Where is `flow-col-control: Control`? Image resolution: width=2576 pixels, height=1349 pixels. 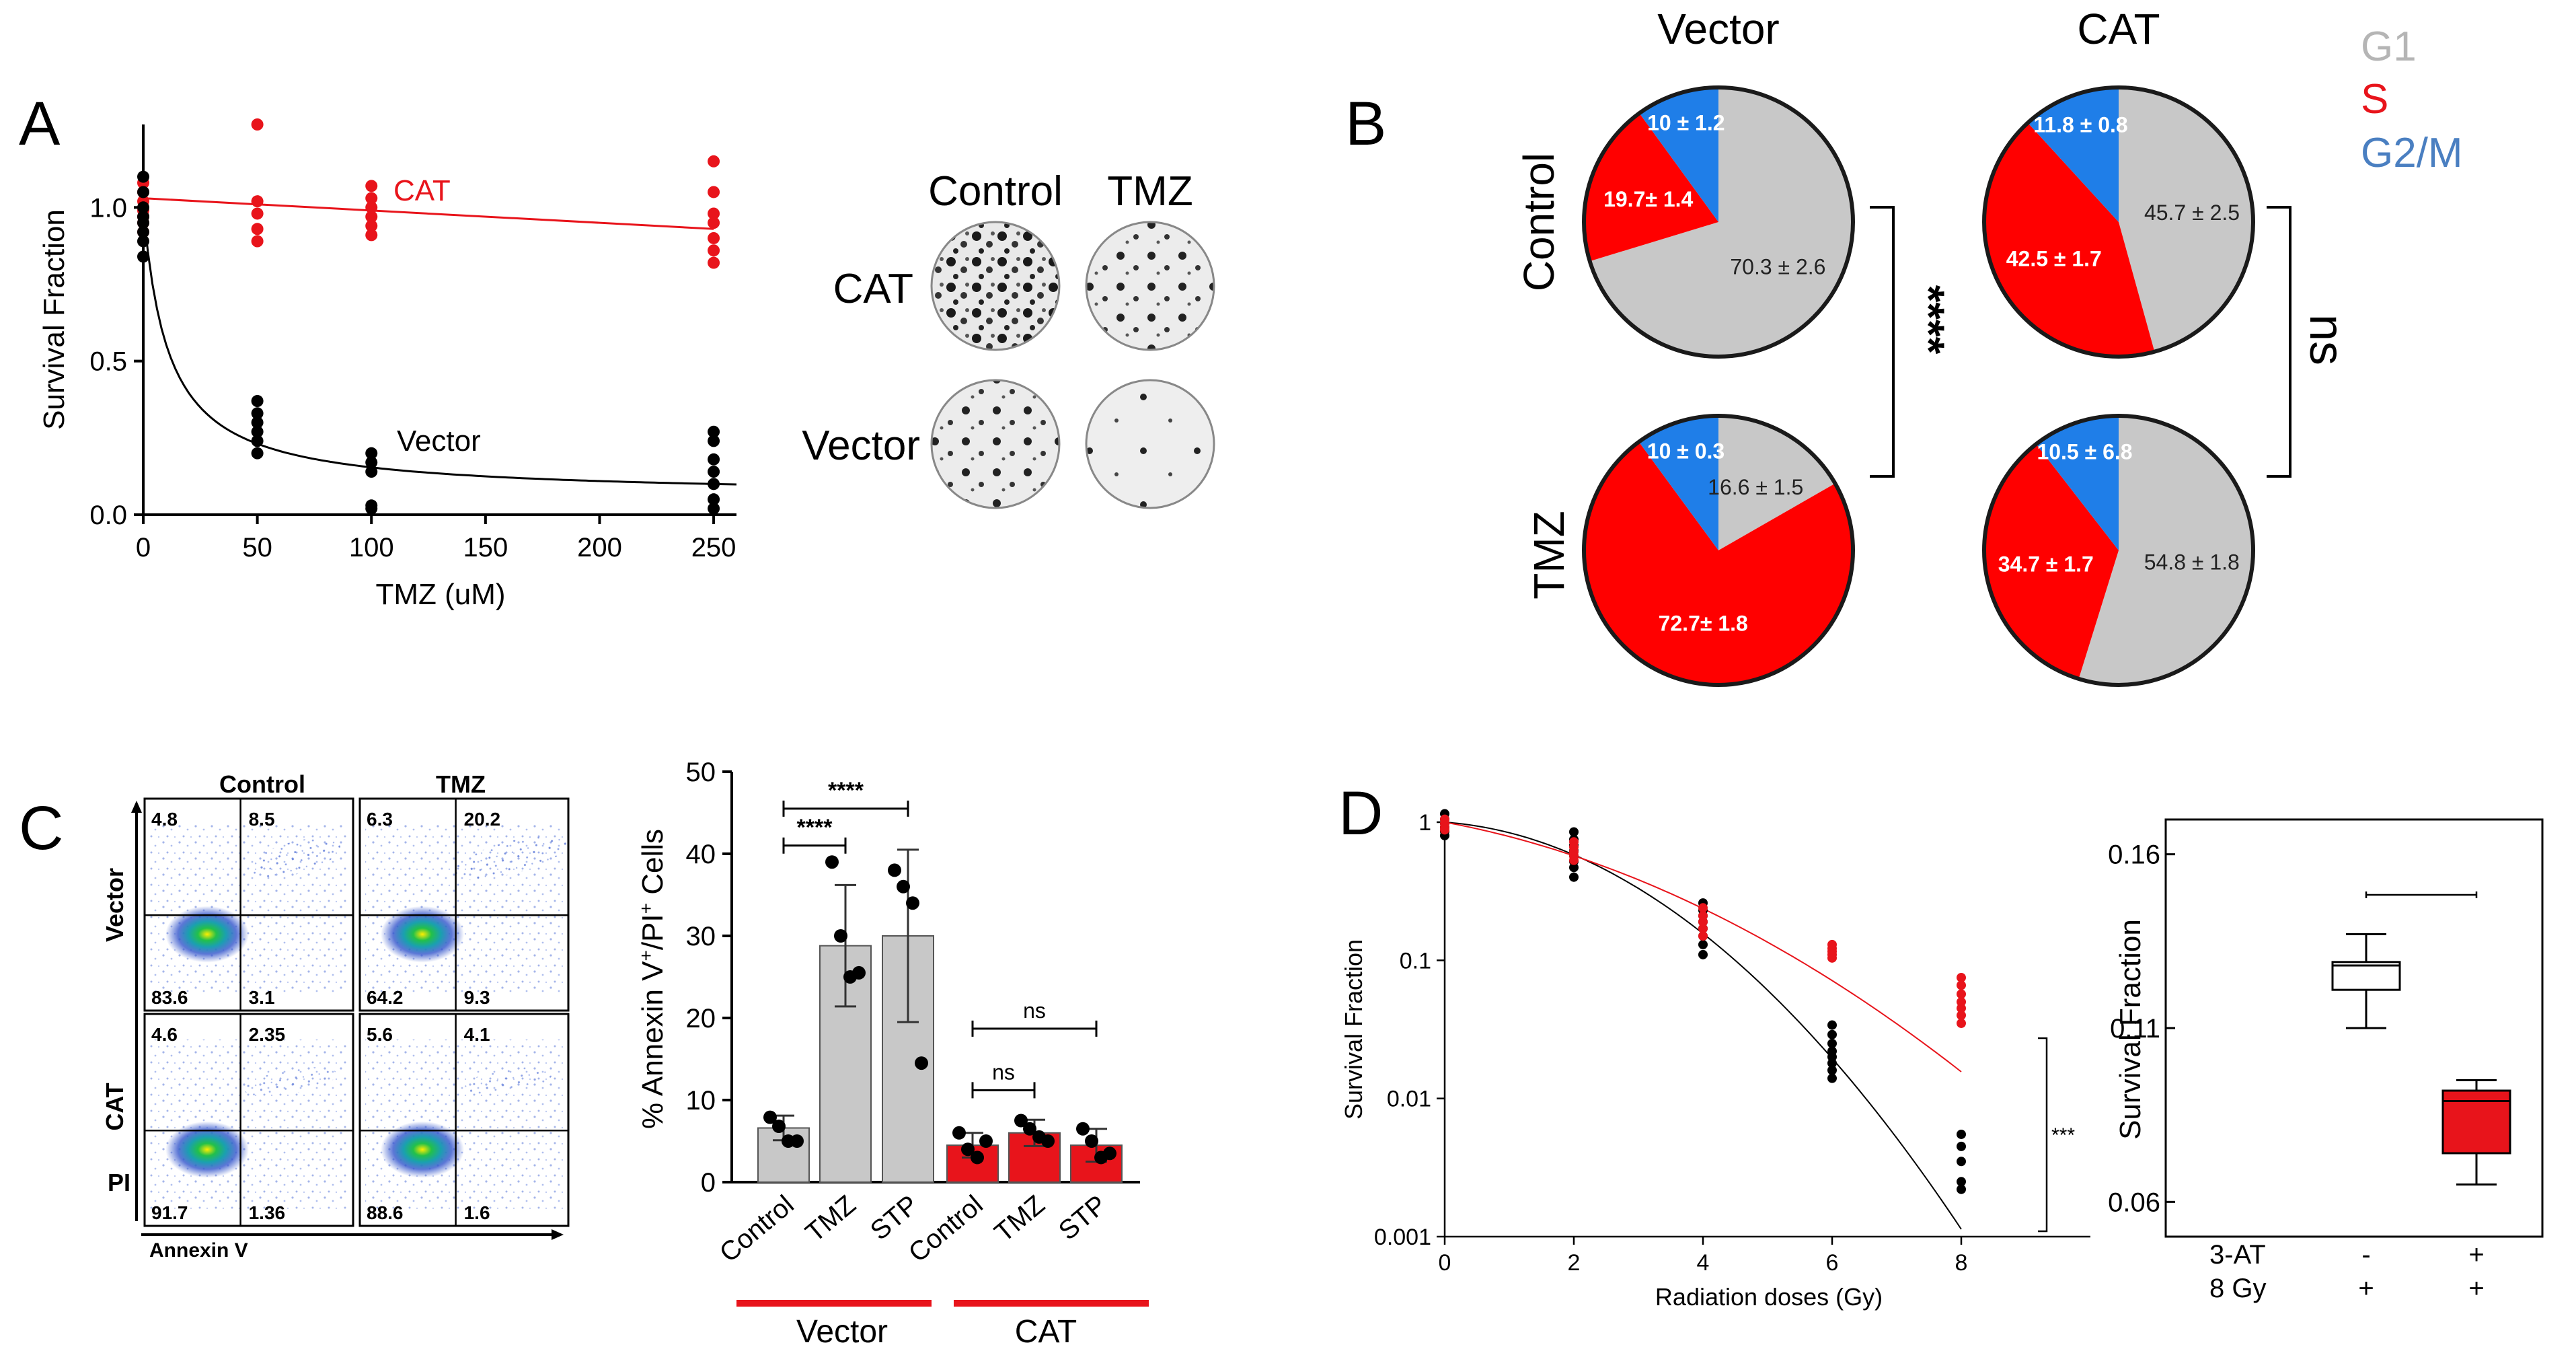 flow-col-control: Control is located at coordinates (262, 784).